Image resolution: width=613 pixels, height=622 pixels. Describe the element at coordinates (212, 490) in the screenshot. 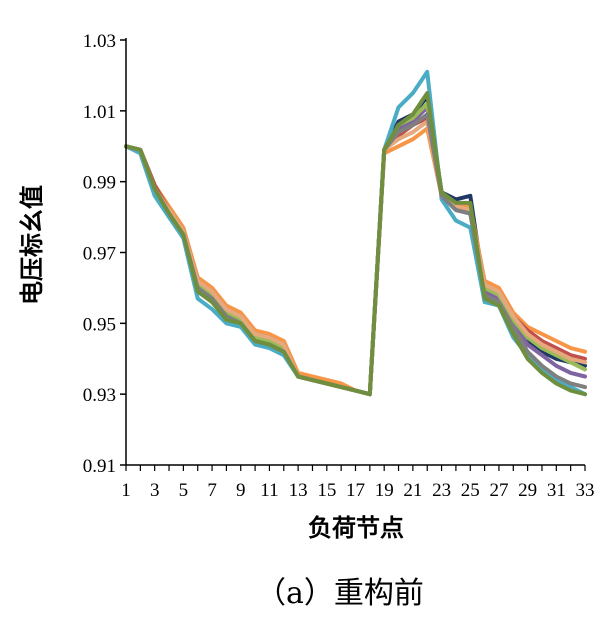

I see `x-tick-label: 7` at that location.